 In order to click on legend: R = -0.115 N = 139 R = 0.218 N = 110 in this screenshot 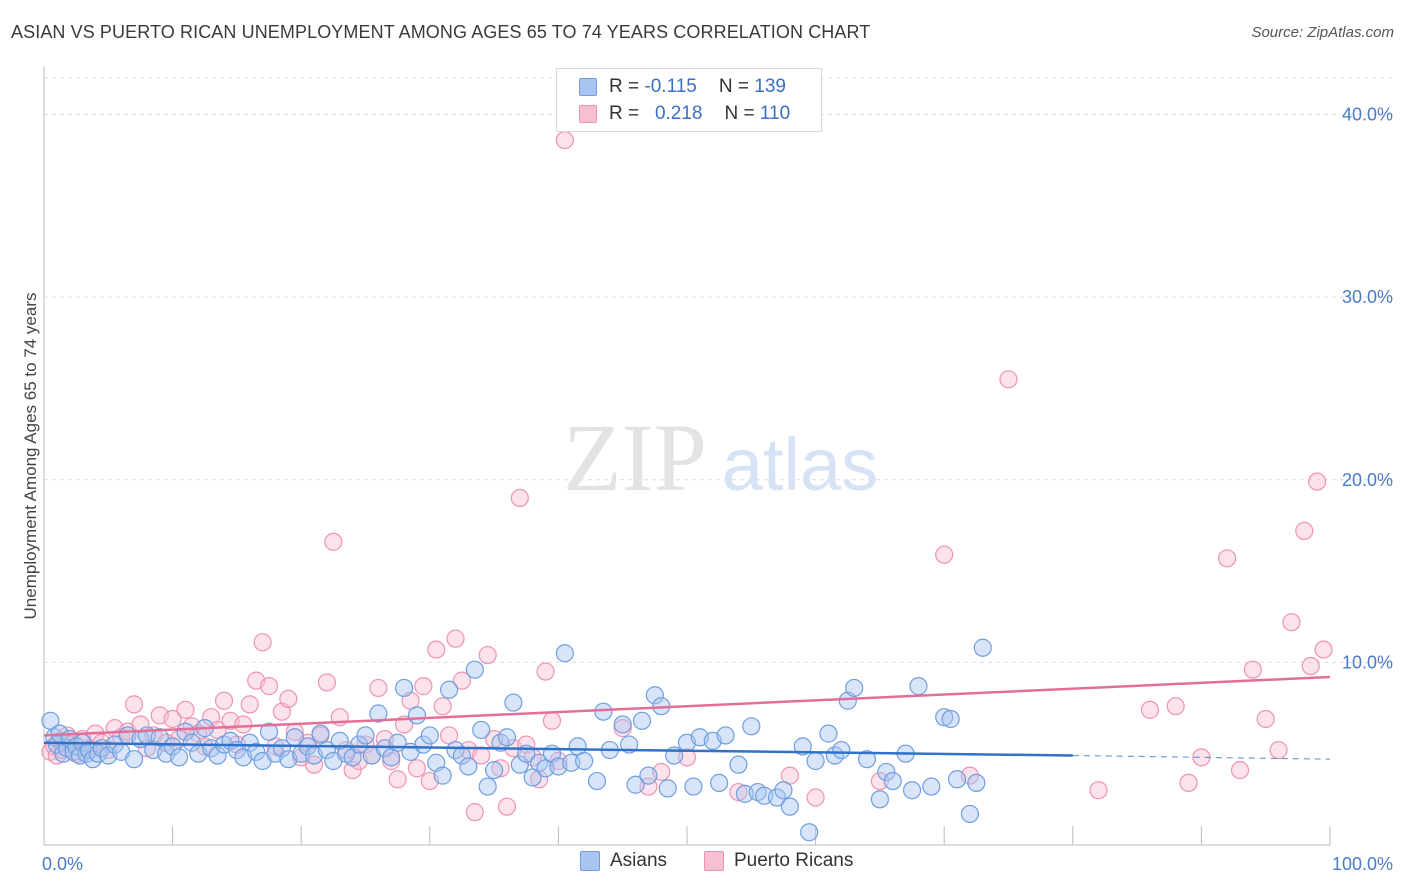, I will do `click(689, 100)`.